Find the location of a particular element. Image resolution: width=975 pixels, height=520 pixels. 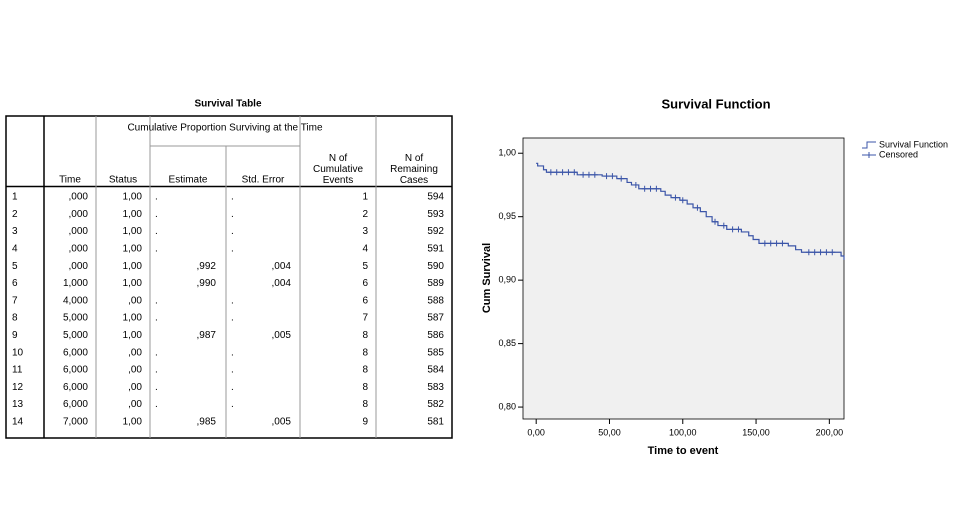

column-header: Std. Error is located at coordinates (263, 180).